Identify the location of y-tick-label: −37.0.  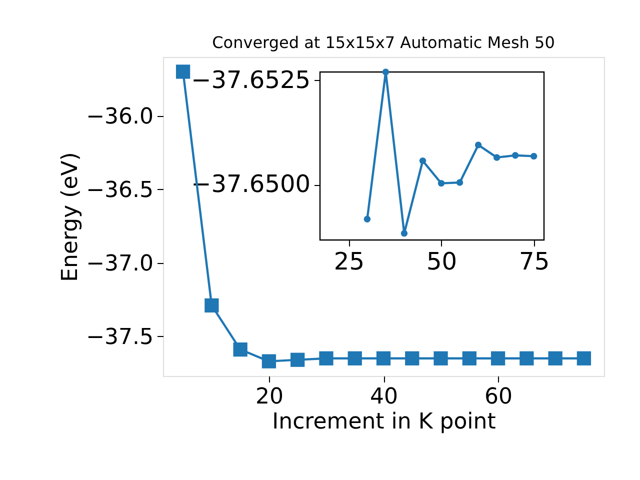
(120, 263).